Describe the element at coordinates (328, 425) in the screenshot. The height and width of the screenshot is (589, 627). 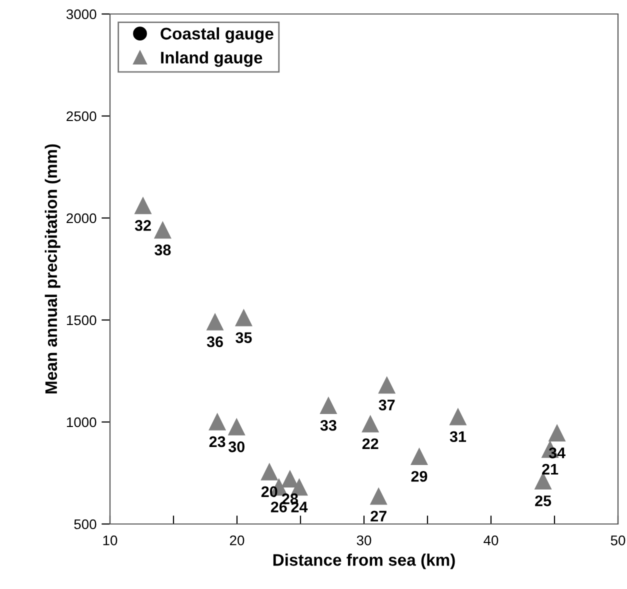
I see `annotation: 33` at that location.